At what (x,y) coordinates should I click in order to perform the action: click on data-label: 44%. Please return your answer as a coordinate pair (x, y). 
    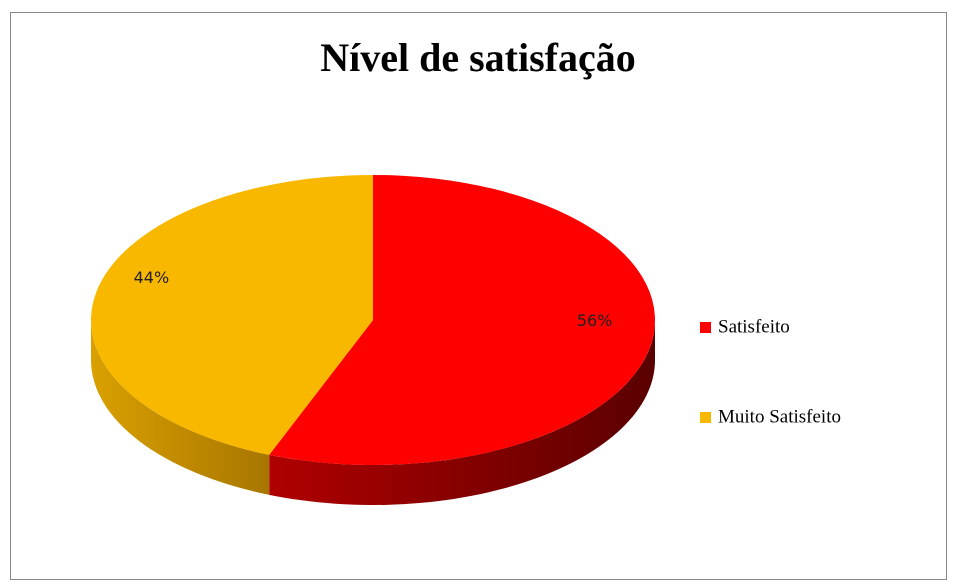
    Looking at the image, I should click on (152, 277).